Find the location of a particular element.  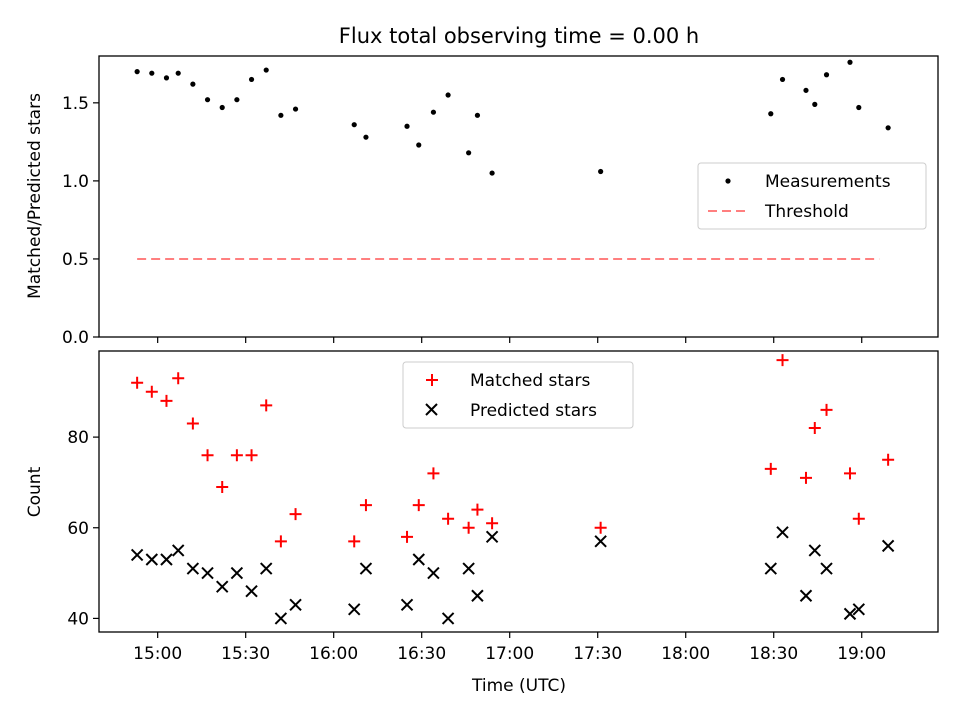

x-axis-label: Time (UTC) is located at coordinates (518, 686).